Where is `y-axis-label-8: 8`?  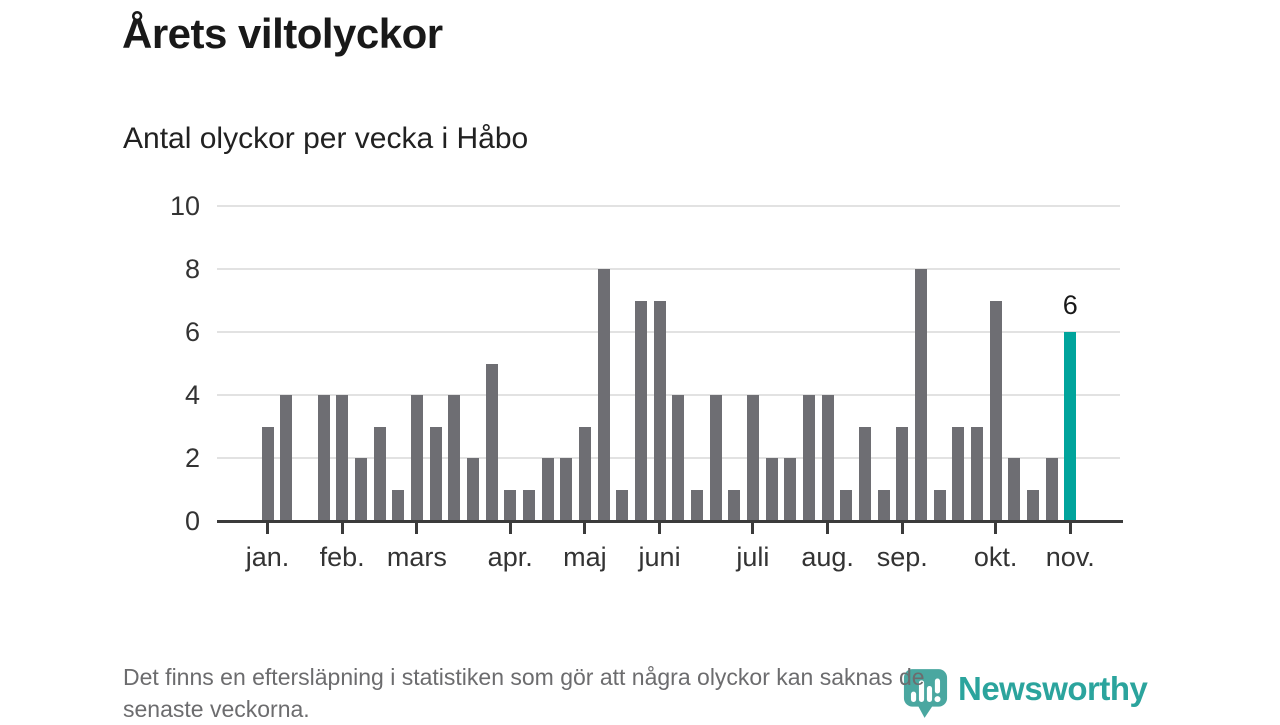 y-axis-label-8: 8 is located at coordinates (192, 269).